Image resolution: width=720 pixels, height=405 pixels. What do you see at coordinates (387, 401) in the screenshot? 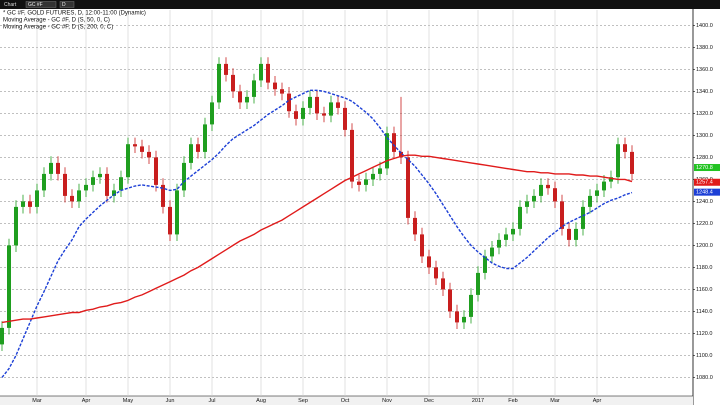
I see `x-tick-label: Nov` at bounding box center [387, 401].